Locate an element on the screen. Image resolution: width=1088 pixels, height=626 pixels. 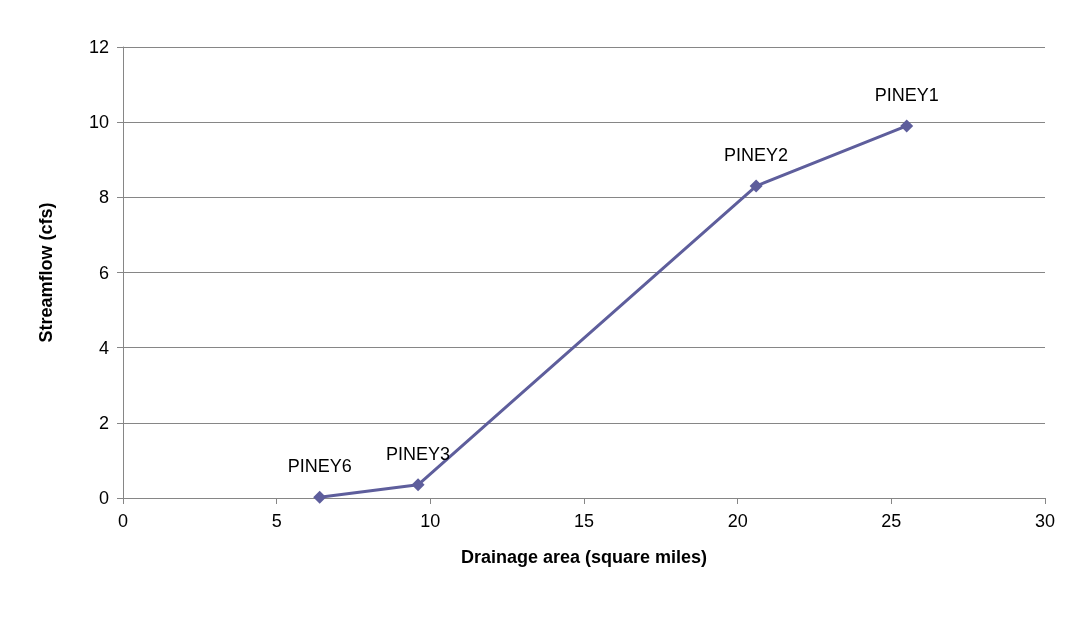
x-tick-label: 30 is located at coordinates (1045, 521).